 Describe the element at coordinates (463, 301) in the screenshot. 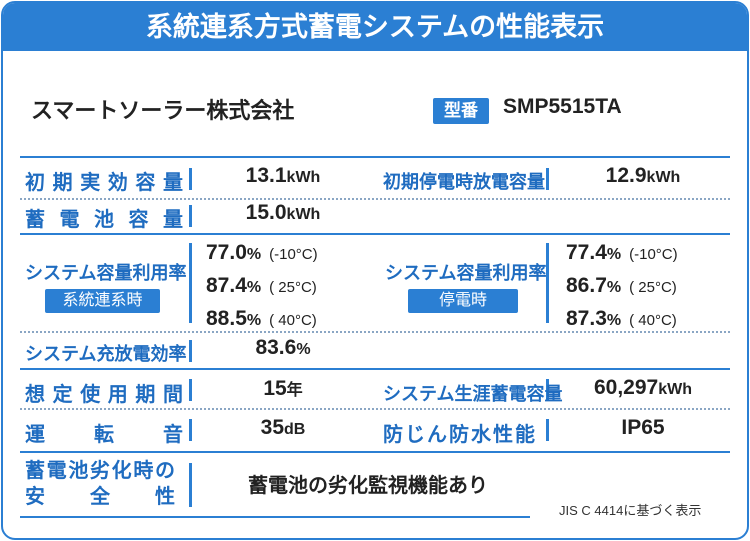

I see `badge: 停電時` at that location.